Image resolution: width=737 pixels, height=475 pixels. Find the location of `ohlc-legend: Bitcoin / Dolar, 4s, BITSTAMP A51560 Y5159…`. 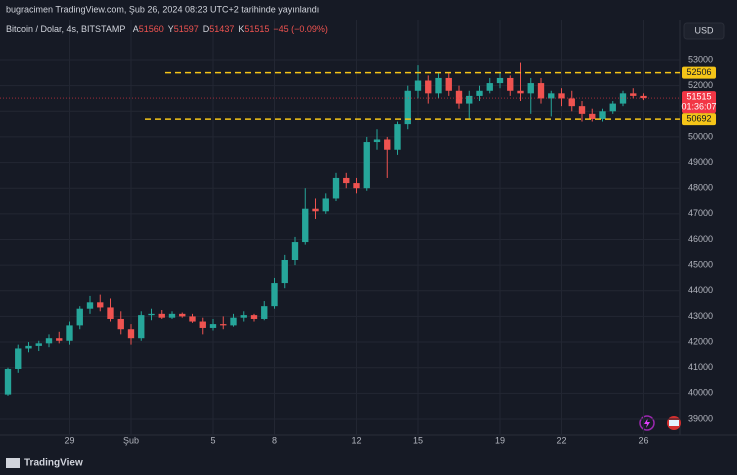

ohlc-legend: Bitcoin / Dolar, 4s, BITSTAMP A51560 Y5159… is located at coordinates (167, 29).